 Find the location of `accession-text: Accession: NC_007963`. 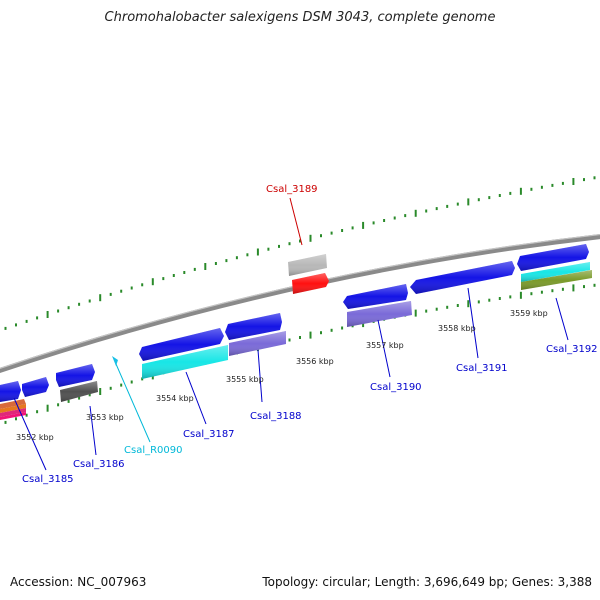

accession-text: Accession: NC_007963 is located at coordinates (78, 582).